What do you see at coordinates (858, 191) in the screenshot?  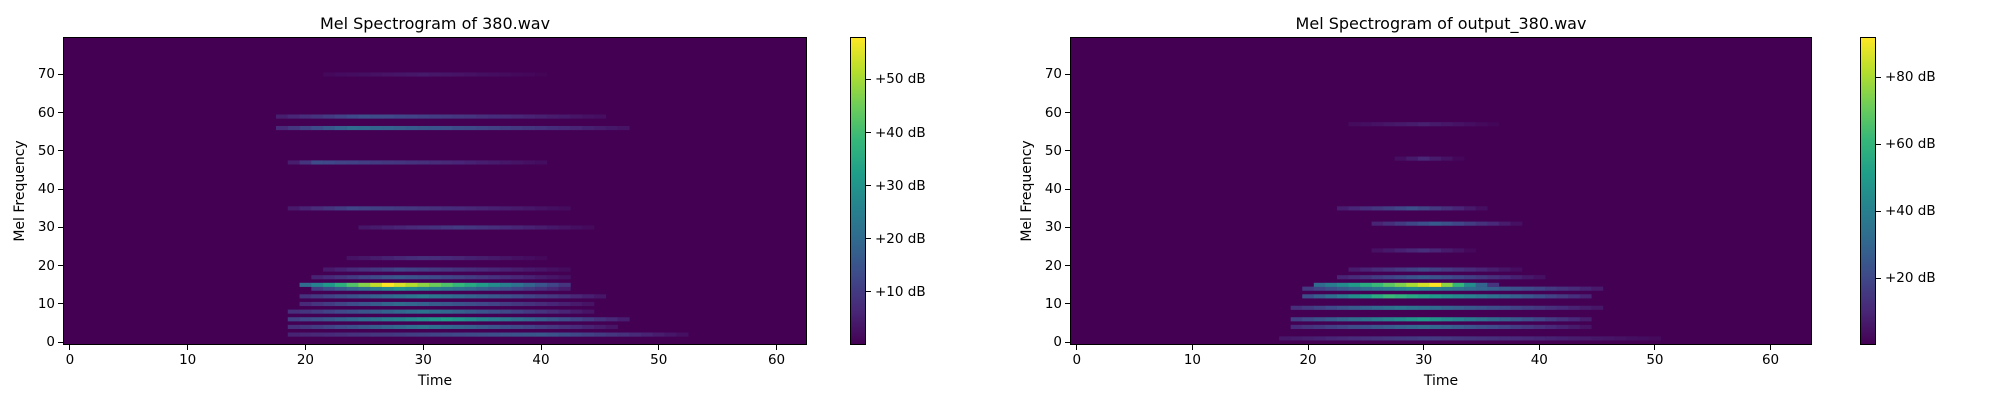 I see `colorbar` at bounding box center [858, 191].